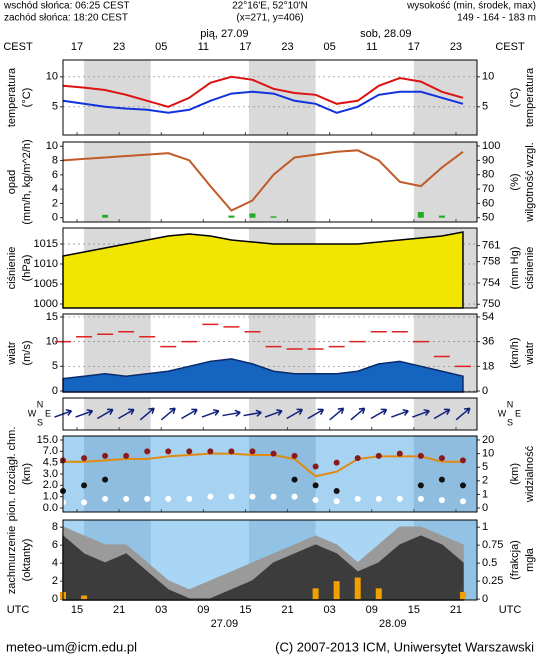 This screenshot has width=540, height=660. I want to click on date-label: sob, 28.09, so click(385, 34).